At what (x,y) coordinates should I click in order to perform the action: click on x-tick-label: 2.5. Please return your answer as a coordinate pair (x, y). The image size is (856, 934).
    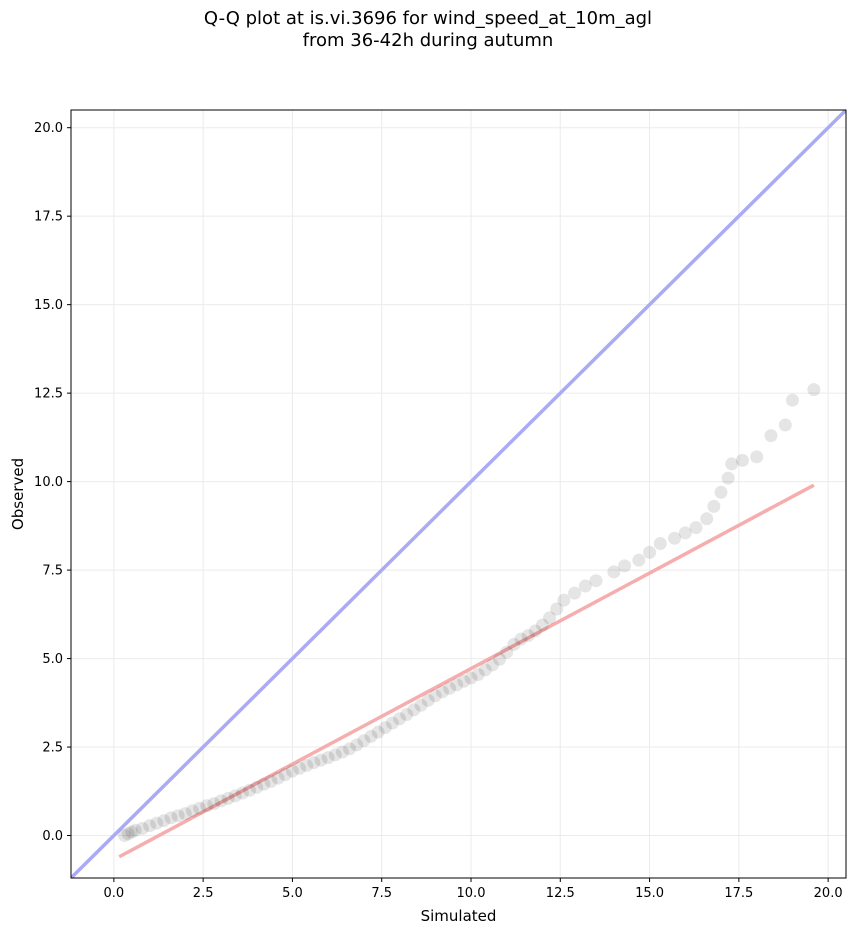
    Looking at the image, I should click on (203, 893).